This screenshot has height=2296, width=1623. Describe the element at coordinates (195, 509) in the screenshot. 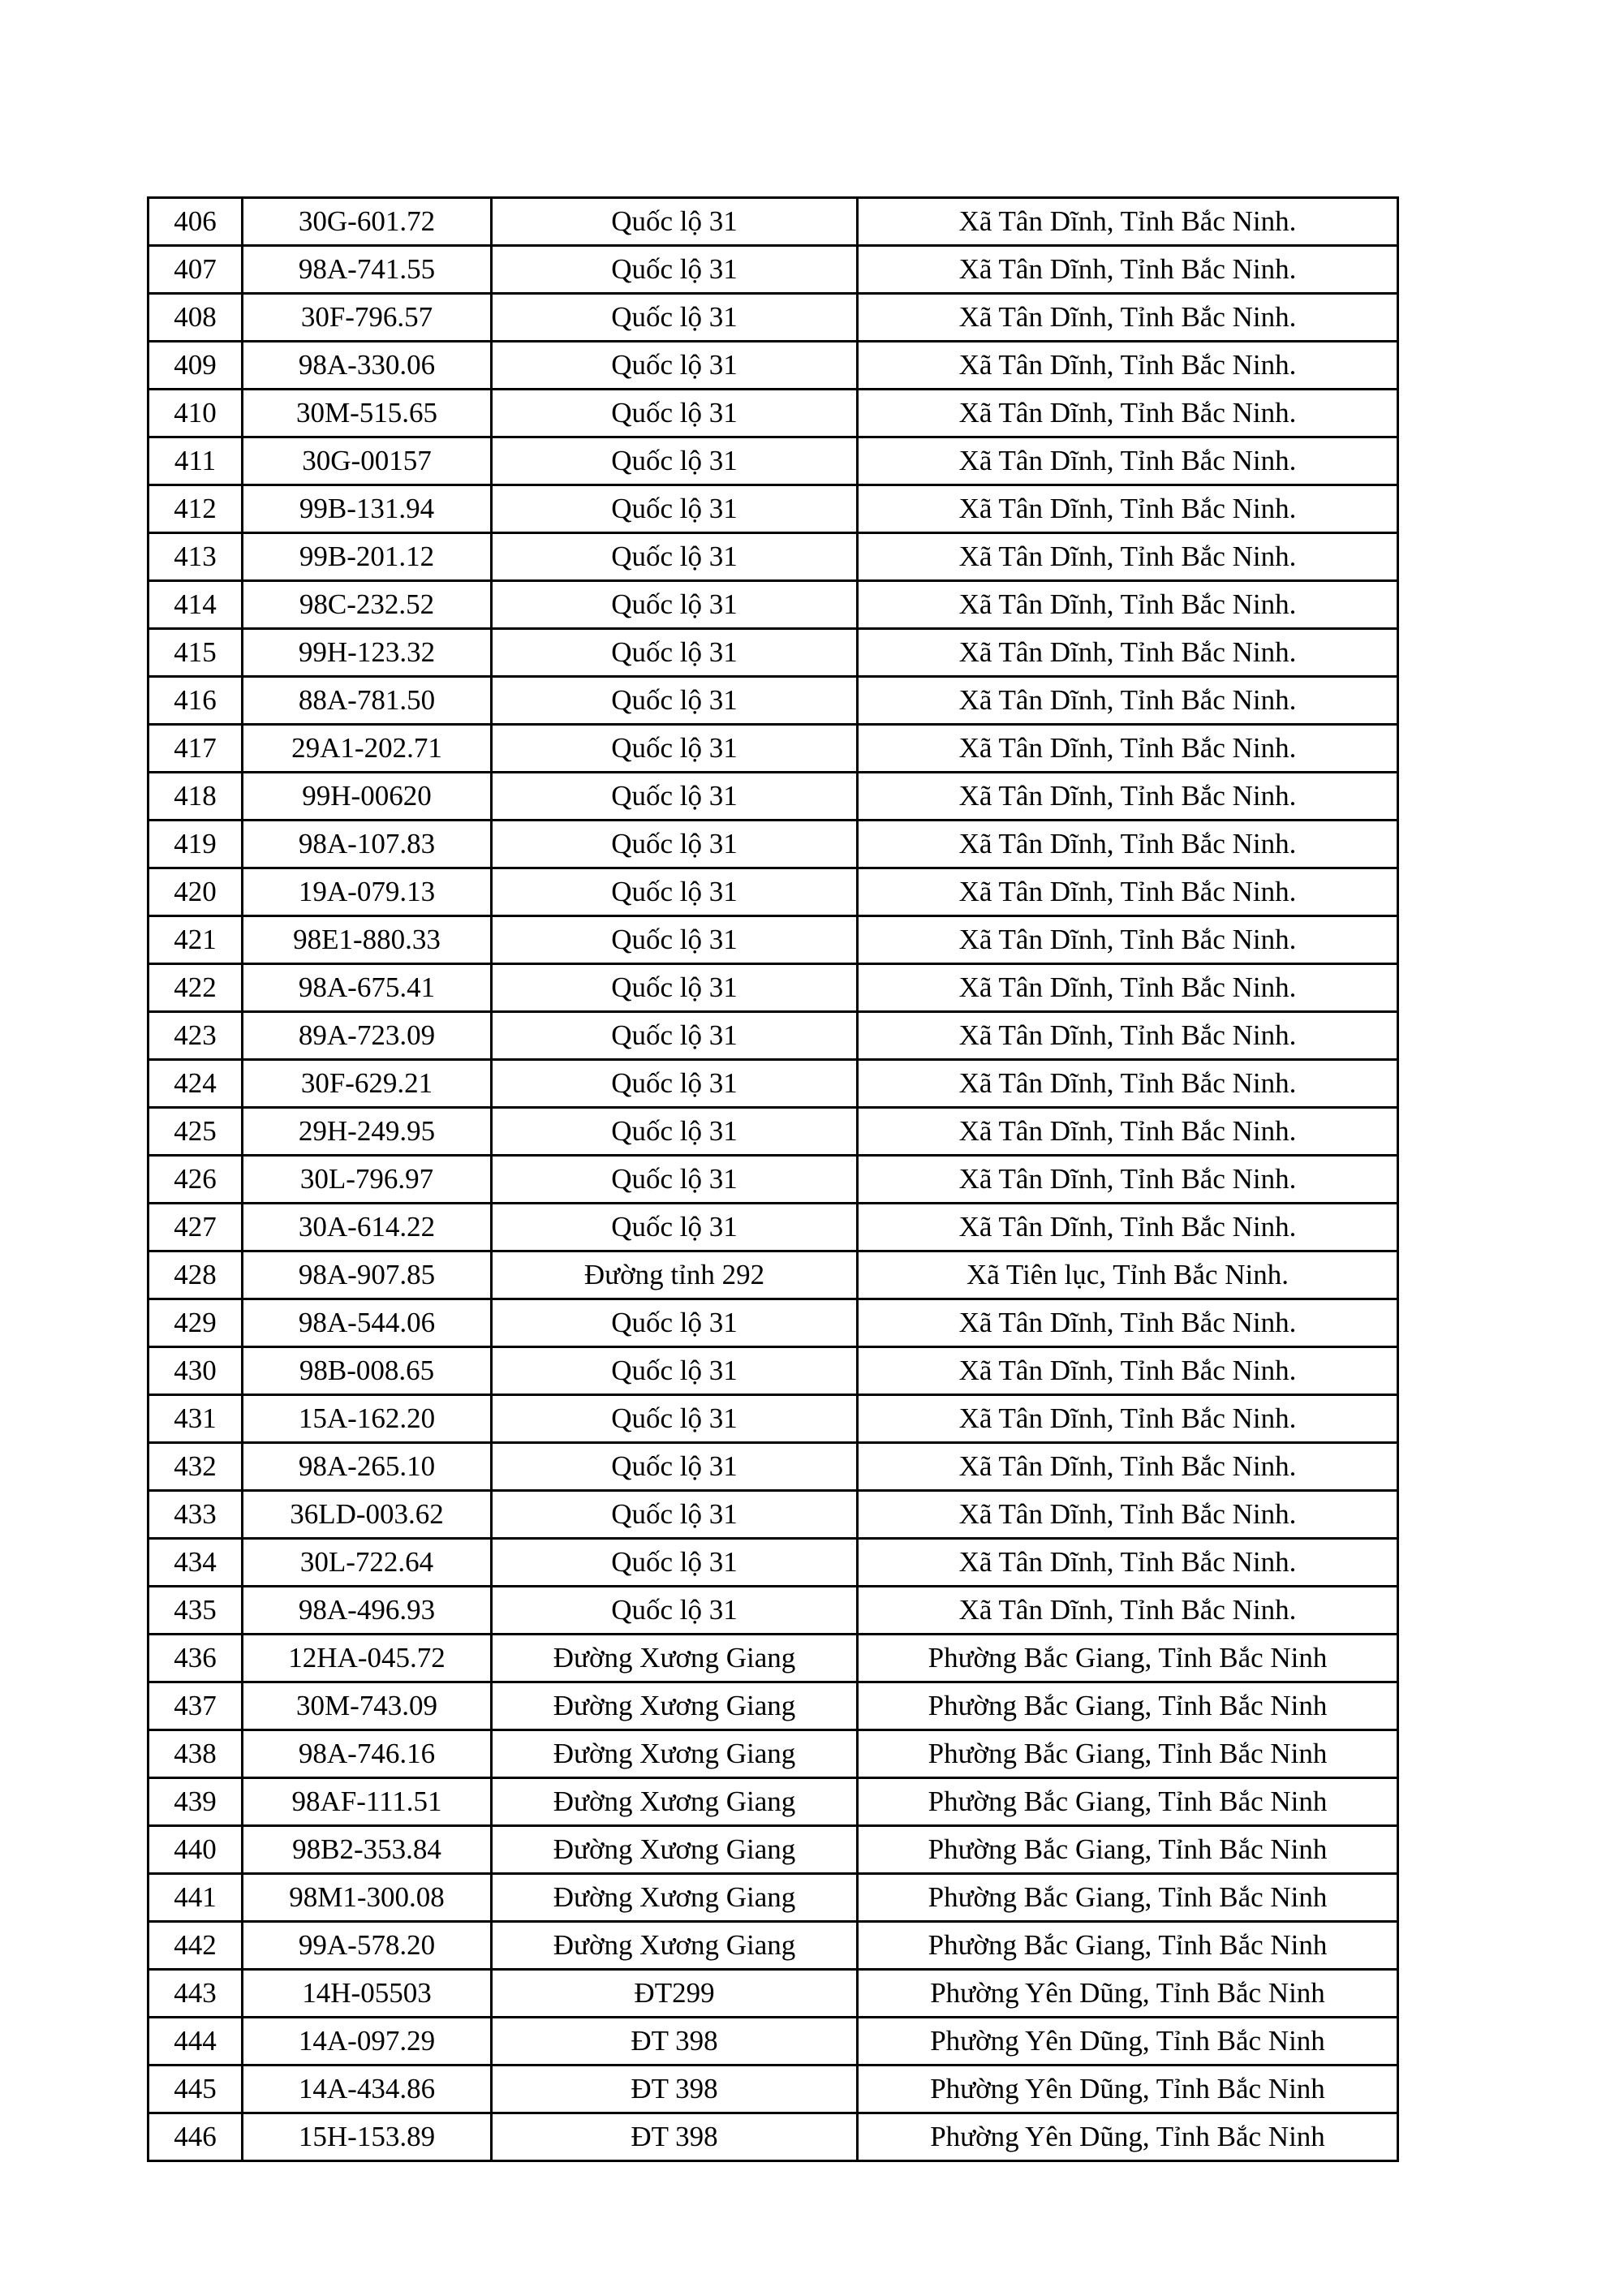

I see `cell-so-thu-tu: 412` at that location.